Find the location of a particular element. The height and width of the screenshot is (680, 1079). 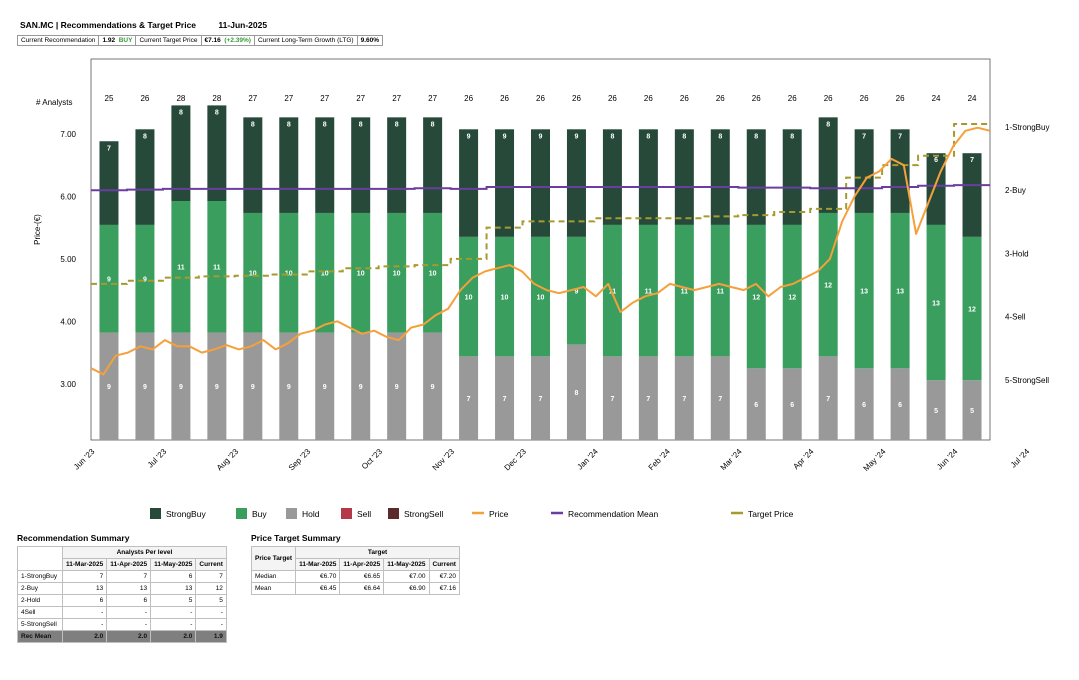

legend-label: Recommendation Mean is located at coordinates (613, 514).